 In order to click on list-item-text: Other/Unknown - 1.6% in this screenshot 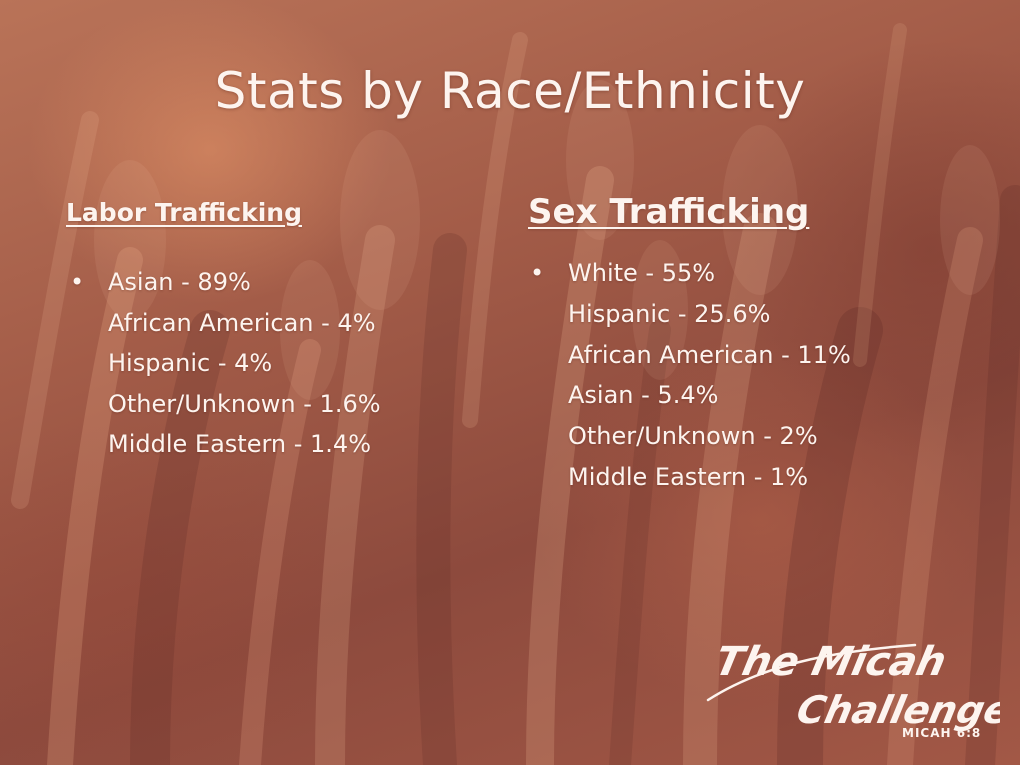, I will do `click(244, 403)`.